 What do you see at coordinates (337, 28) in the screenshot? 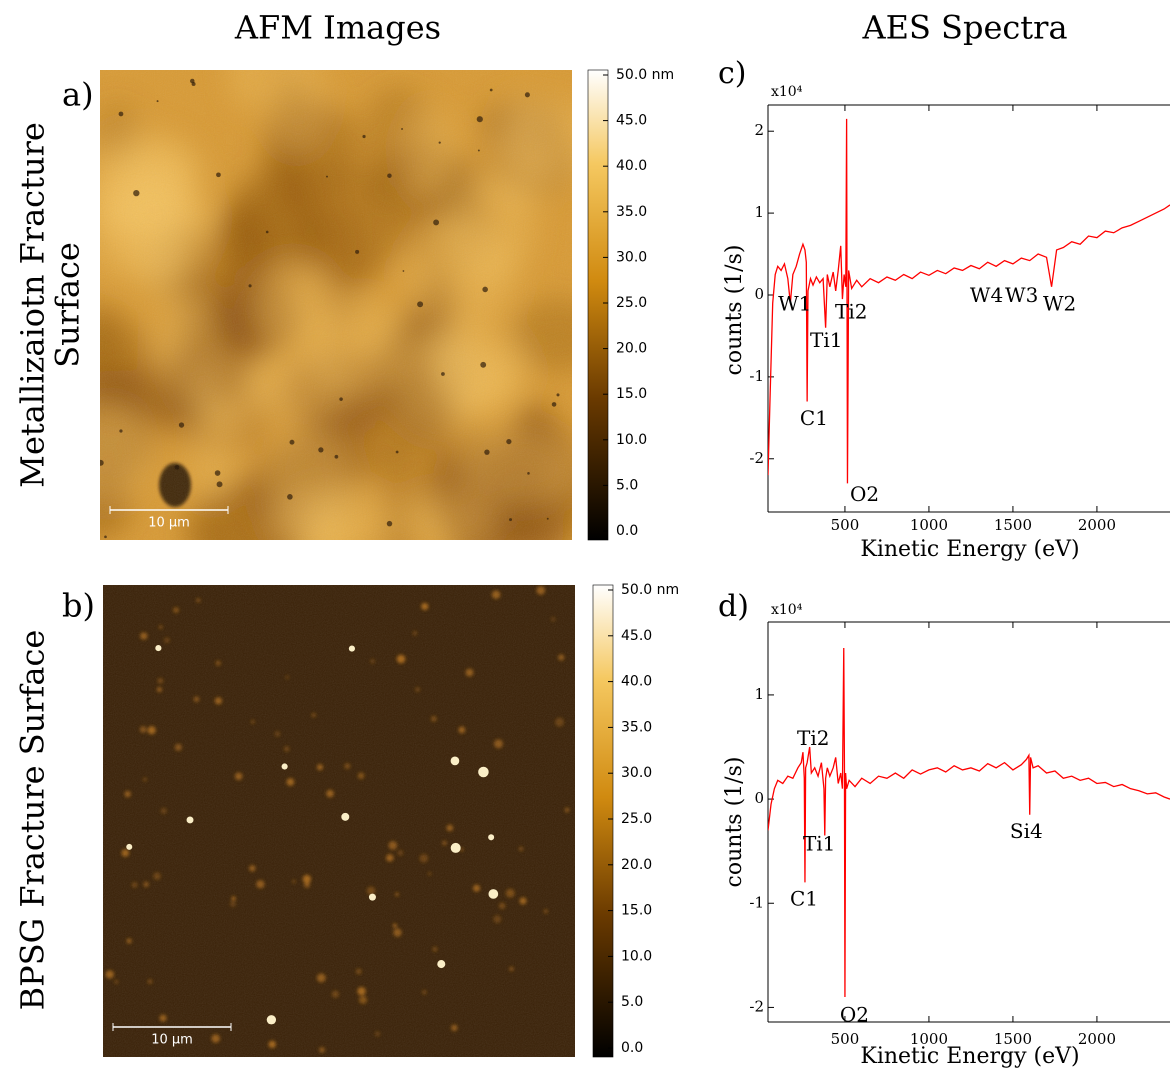
I see `column-title: AFM Images` at bounding box center [337, 28].